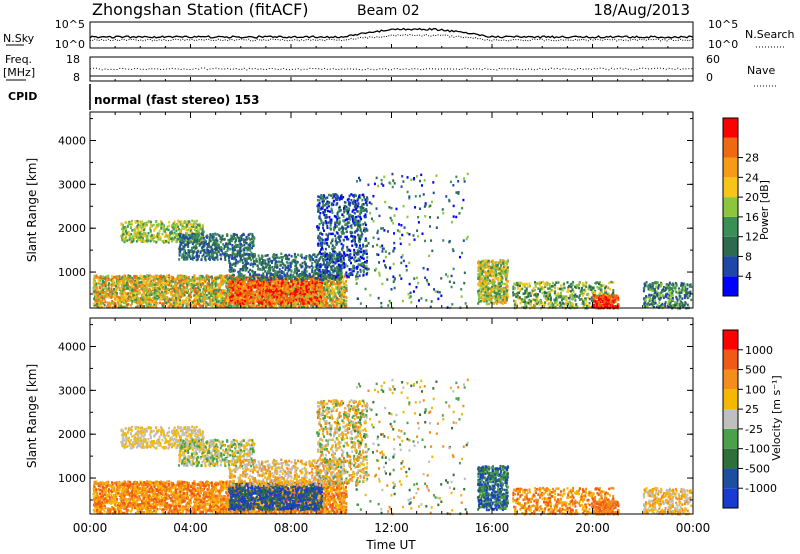 This screenshot has height=554, width=800. I want to click on x-tick-label: 04:00, so click(190, 528).